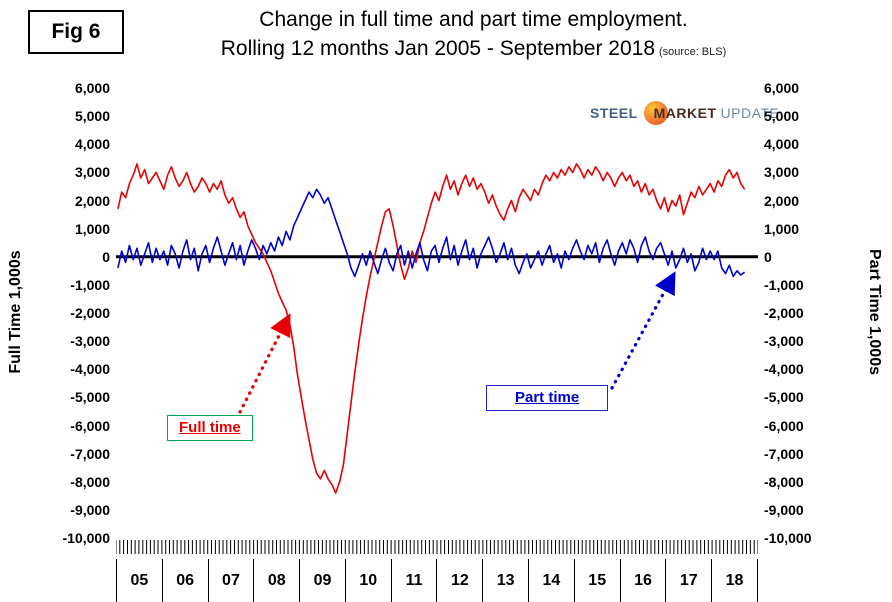 This screenshot has width=892, height=602. What do you see at coordinates (596, 580) in the screenshot?
I see `x-axis-year-label: 15` at bounding box center [596, 580].